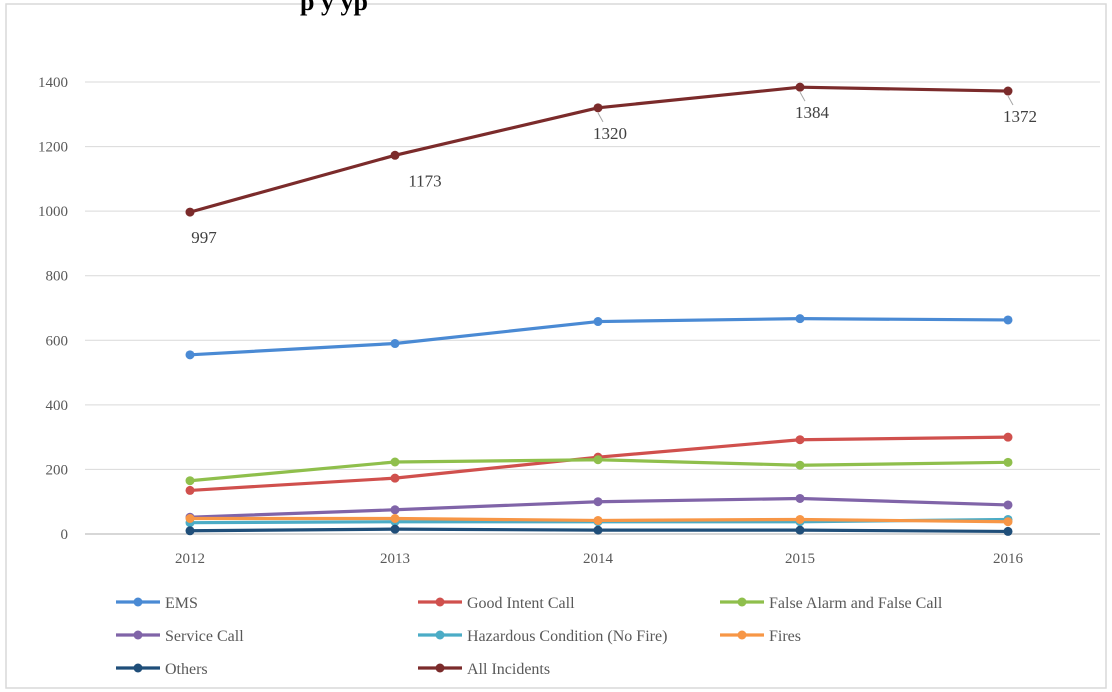  I want to click on legend-item: Good Intent Call, so click(496, 603).